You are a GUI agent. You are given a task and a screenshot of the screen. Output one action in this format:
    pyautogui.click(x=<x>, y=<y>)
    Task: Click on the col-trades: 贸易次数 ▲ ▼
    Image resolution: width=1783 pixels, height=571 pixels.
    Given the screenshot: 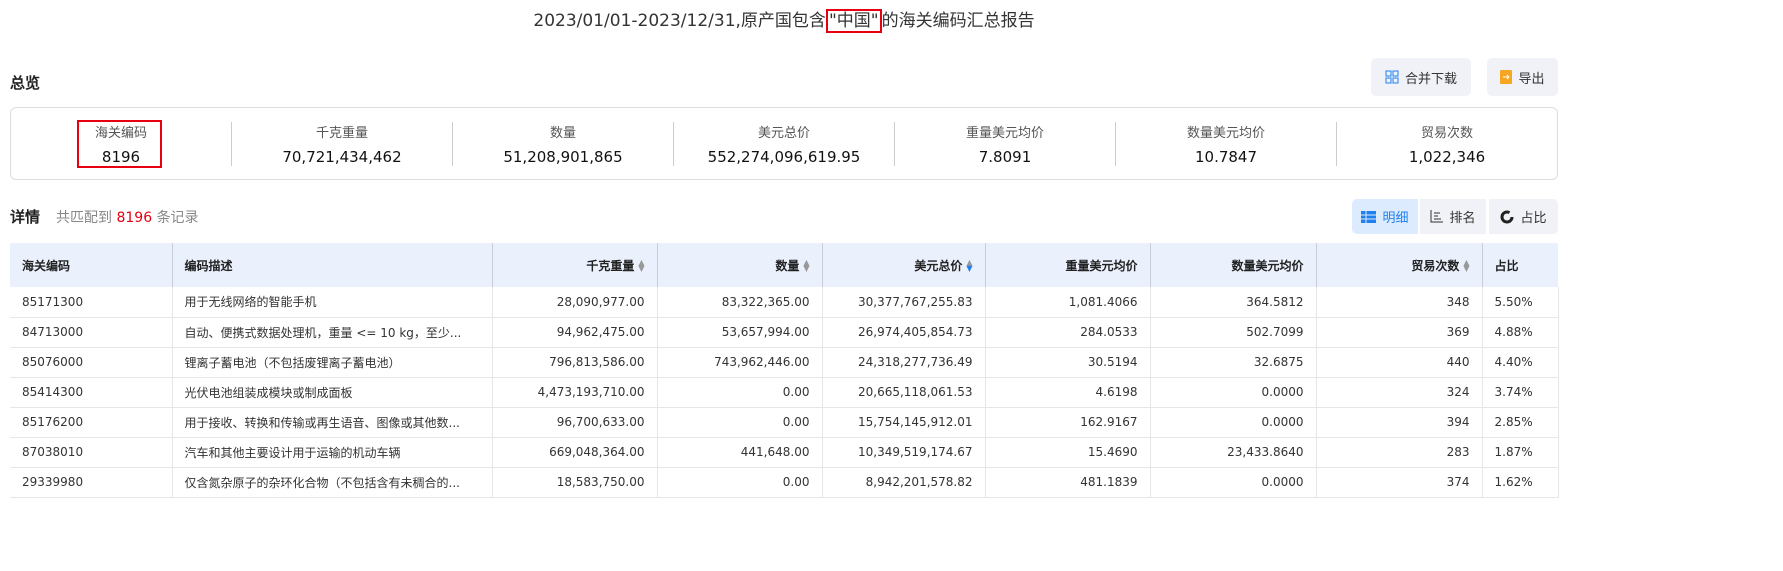 What is the action you would take?
    pyautogui.click(x=1399, y=265)
    